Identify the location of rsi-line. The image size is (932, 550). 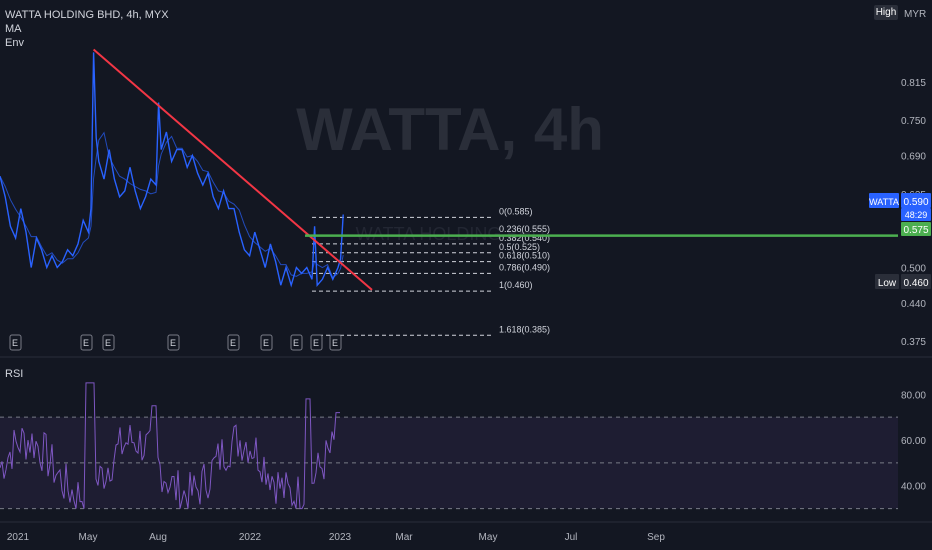
(170, 446).